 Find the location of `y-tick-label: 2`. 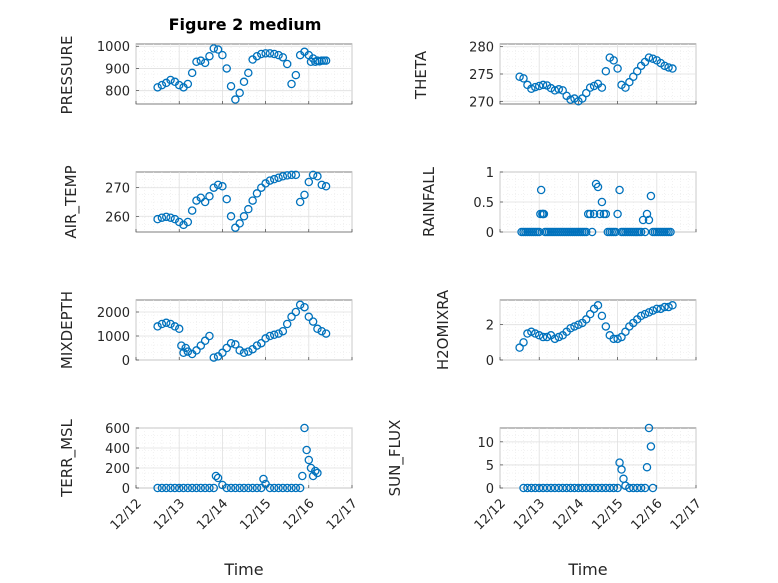

y-tick-label: 2 is located at coordinates (490, 326).